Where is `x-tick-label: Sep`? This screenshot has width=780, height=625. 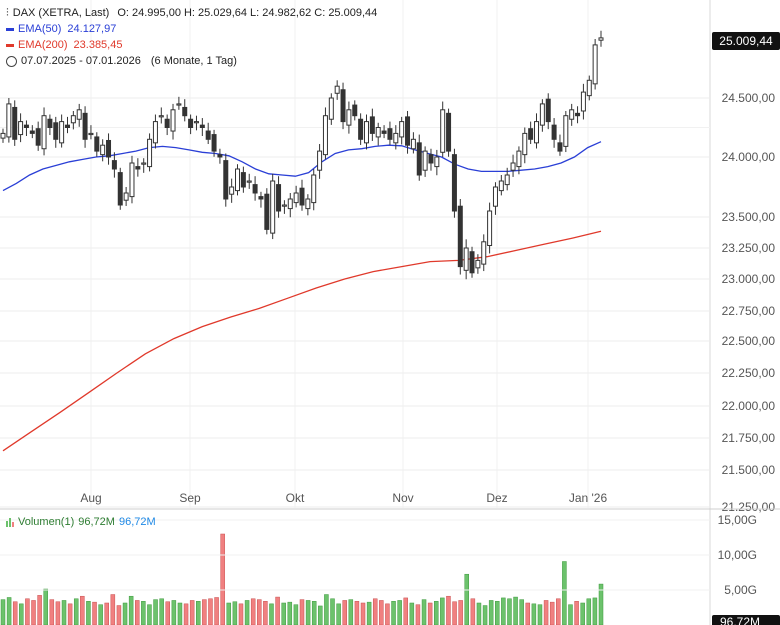
x-tick-label: Sep is located at coordinates (190, 498).